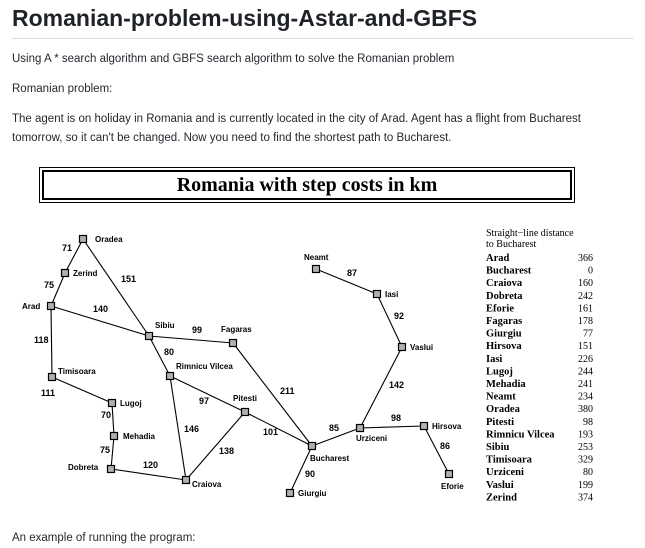 The image size is (645, 548). I want to click on city-label-iasi: Iasi, so click(391, 294).